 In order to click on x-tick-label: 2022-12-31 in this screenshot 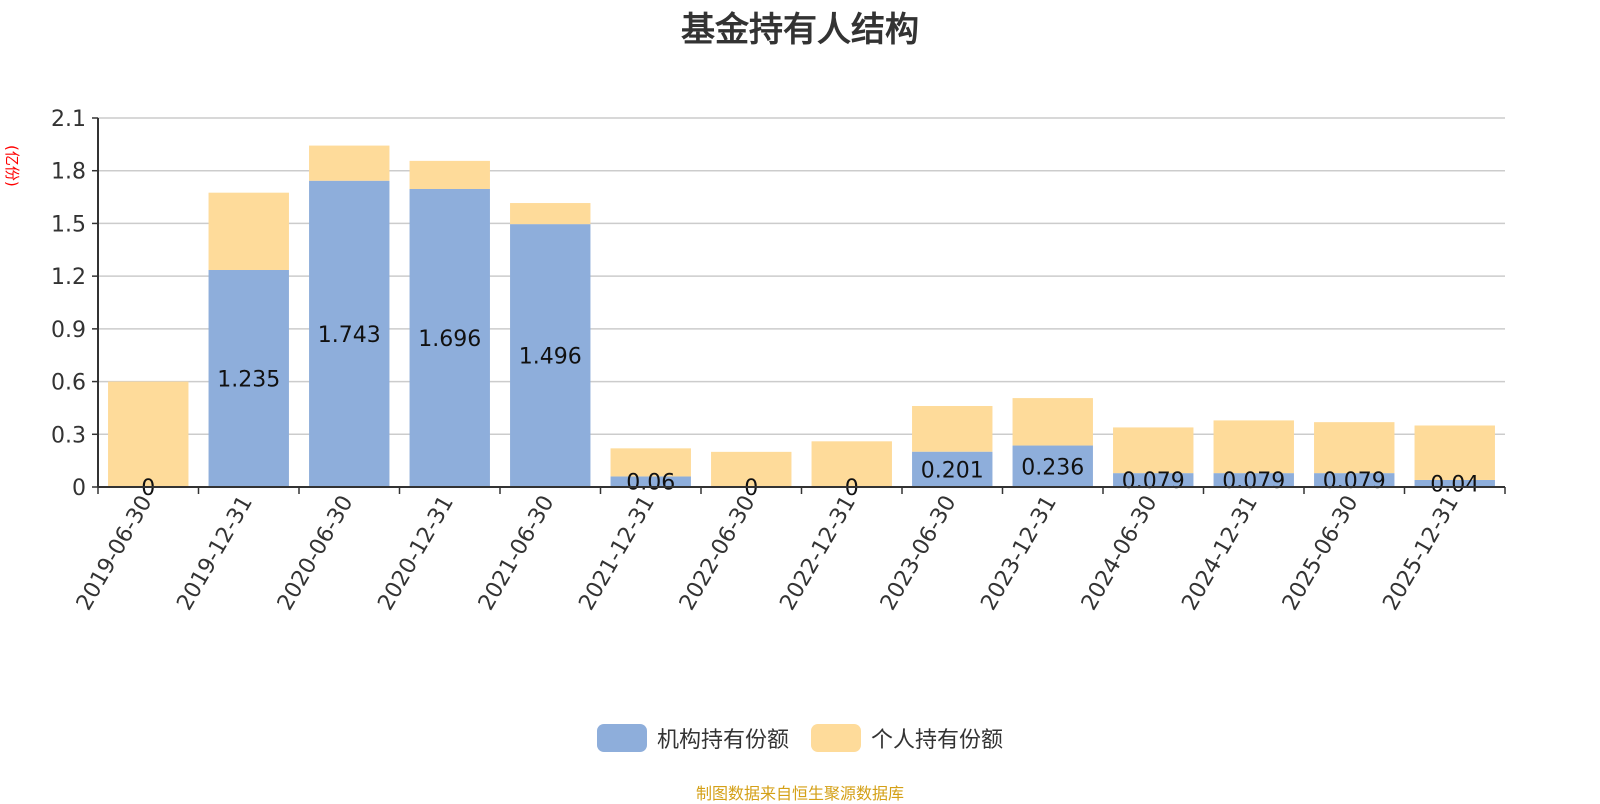, I will do `click(818, 553)`.